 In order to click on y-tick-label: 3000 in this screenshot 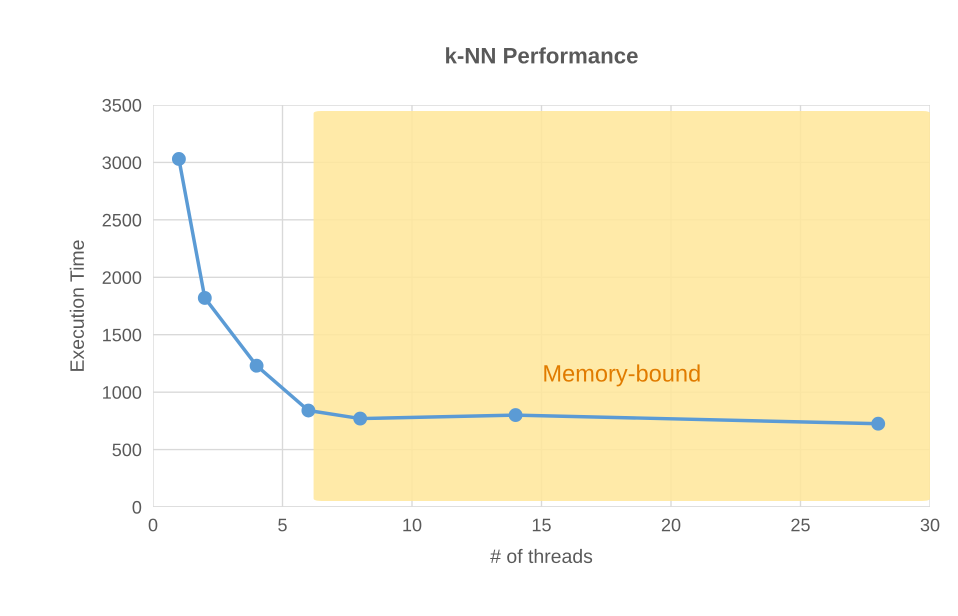, I will do `click(122, 163)`.